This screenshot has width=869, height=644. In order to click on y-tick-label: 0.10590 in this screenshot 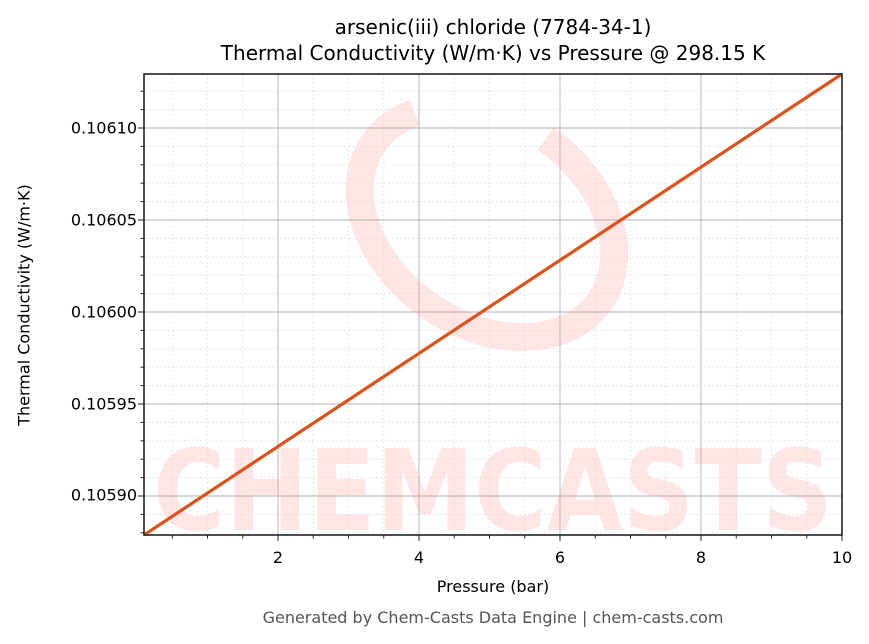, I will do `click(103, 495)`.